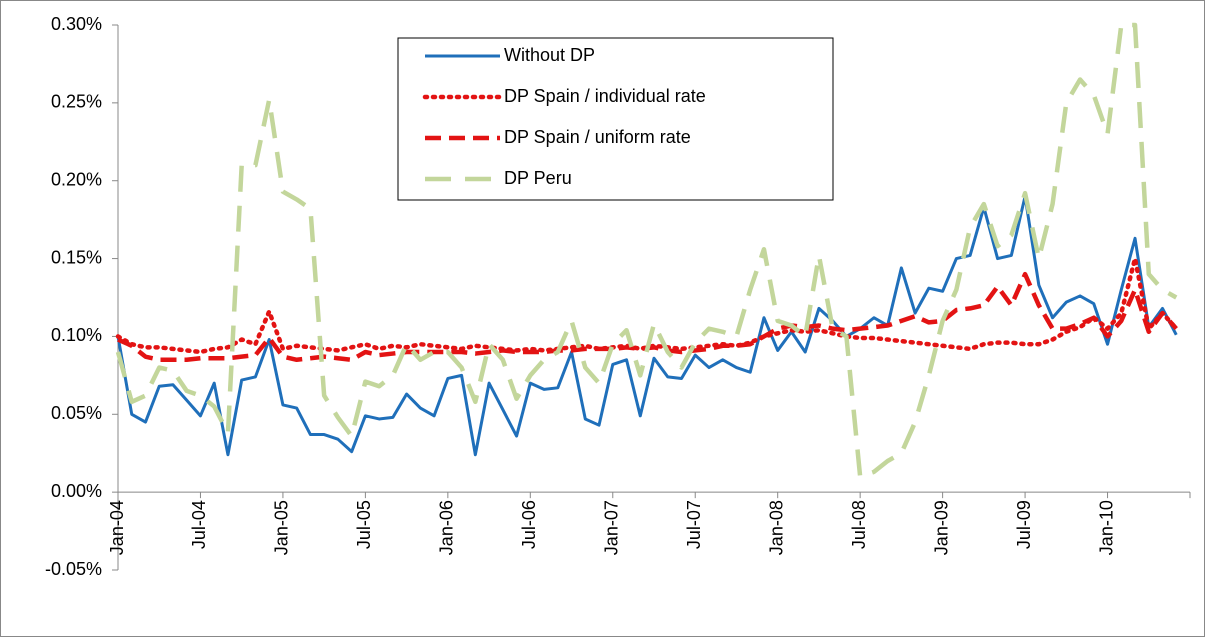  I want to click on x-tick-label: Jan-09, so click(941, 527).